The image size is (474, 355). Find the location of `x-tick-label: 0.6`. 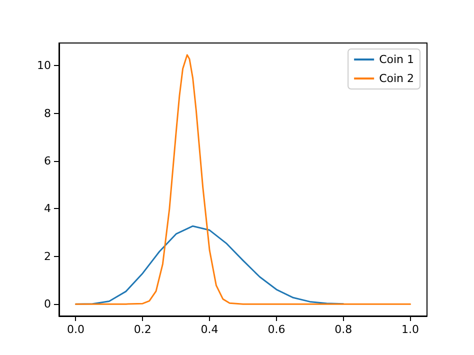

x-tick-label: 0.6 is located at coordinates (277, 329).